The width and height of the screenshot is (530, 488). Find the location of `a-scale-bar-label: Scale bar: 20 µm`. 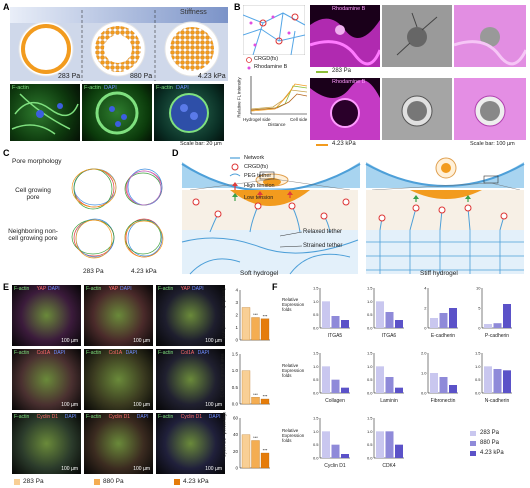

a-scale-bar-label: Scale bar: 20 µm is located at coordinates (201, 144).